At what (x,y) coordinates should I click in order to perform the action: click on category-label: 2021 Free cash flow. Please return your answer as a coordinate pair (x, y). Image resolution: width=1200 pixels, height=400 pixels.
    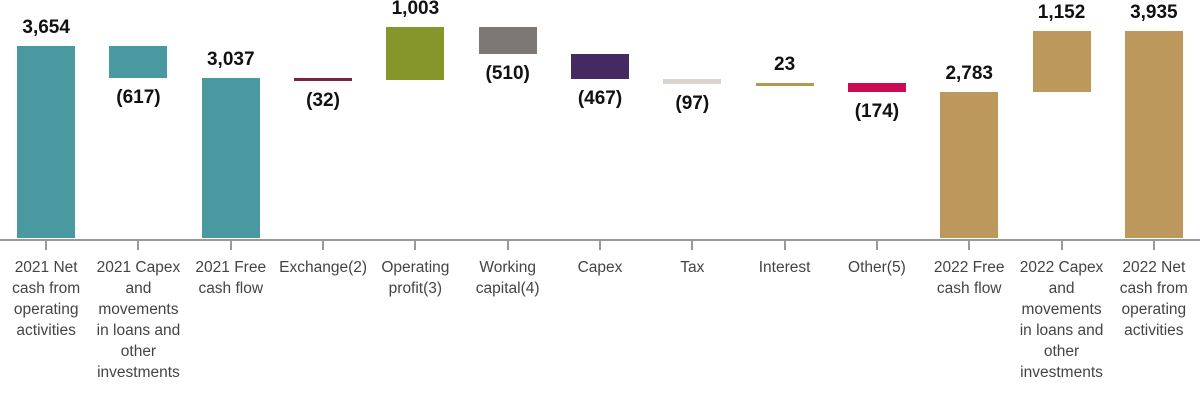
    Looking at the image, I should click on (231, 278).